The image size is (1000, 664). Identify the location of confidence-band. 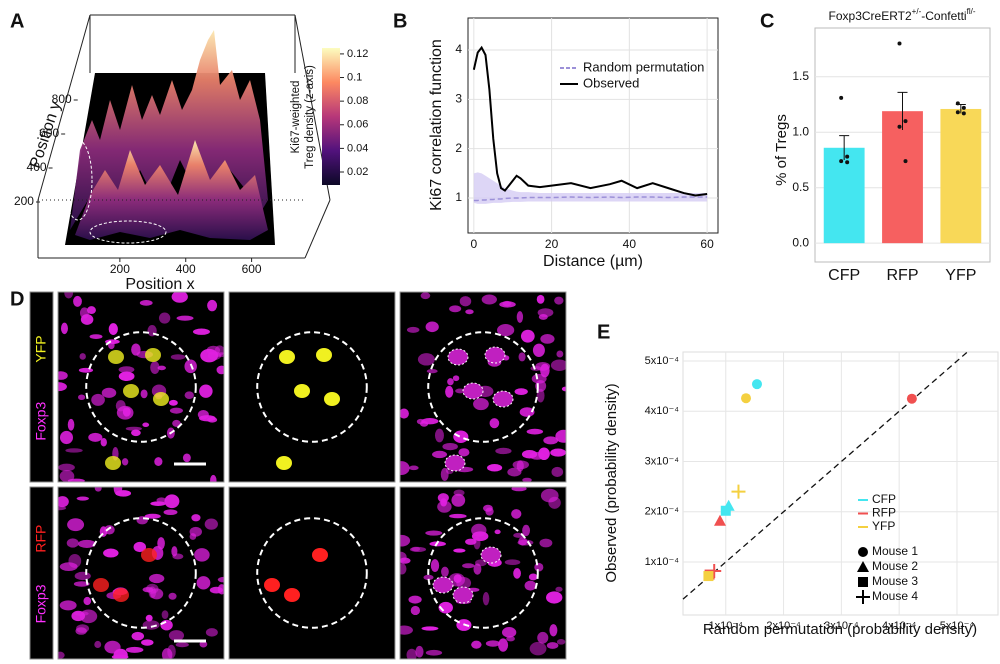
(590, 188).